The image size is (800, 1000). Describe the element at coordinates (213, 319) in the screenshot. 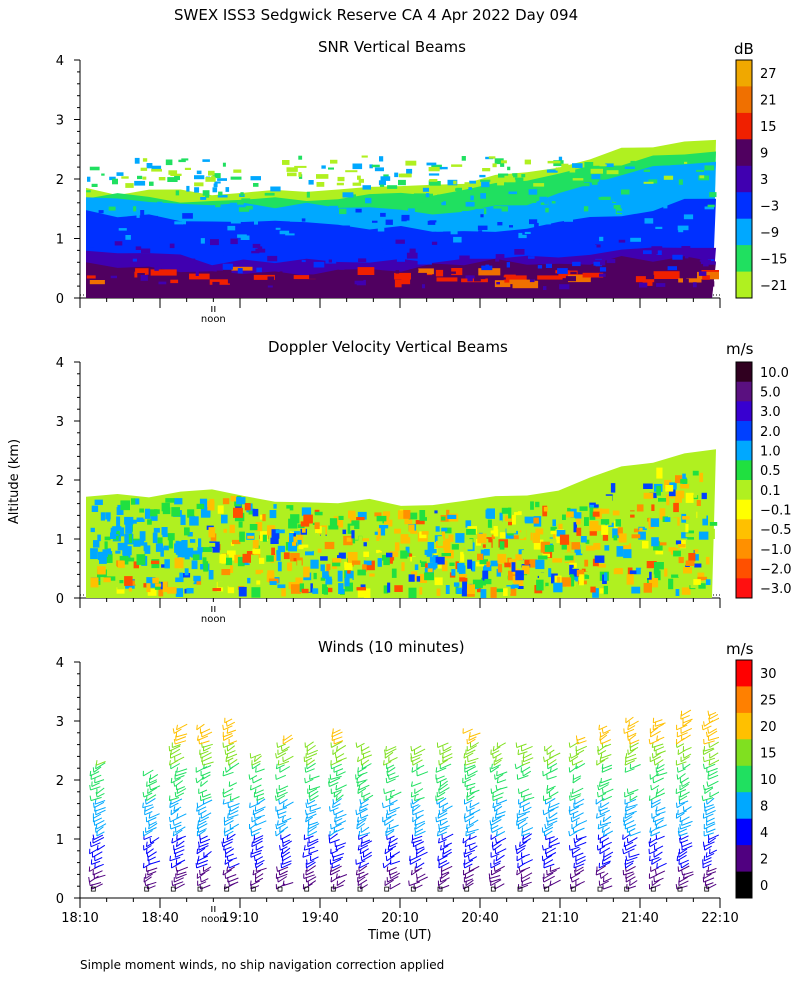

I see `noon-label-1: noon` at that location.